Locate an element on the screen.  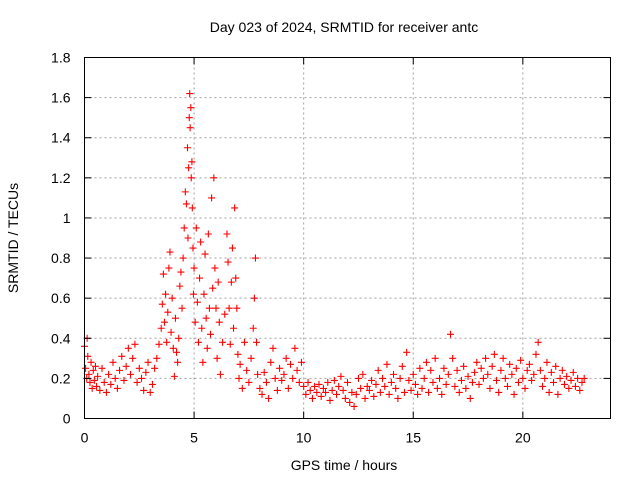
y-tick-label: 0.4 is located at coordinates (61, 338).